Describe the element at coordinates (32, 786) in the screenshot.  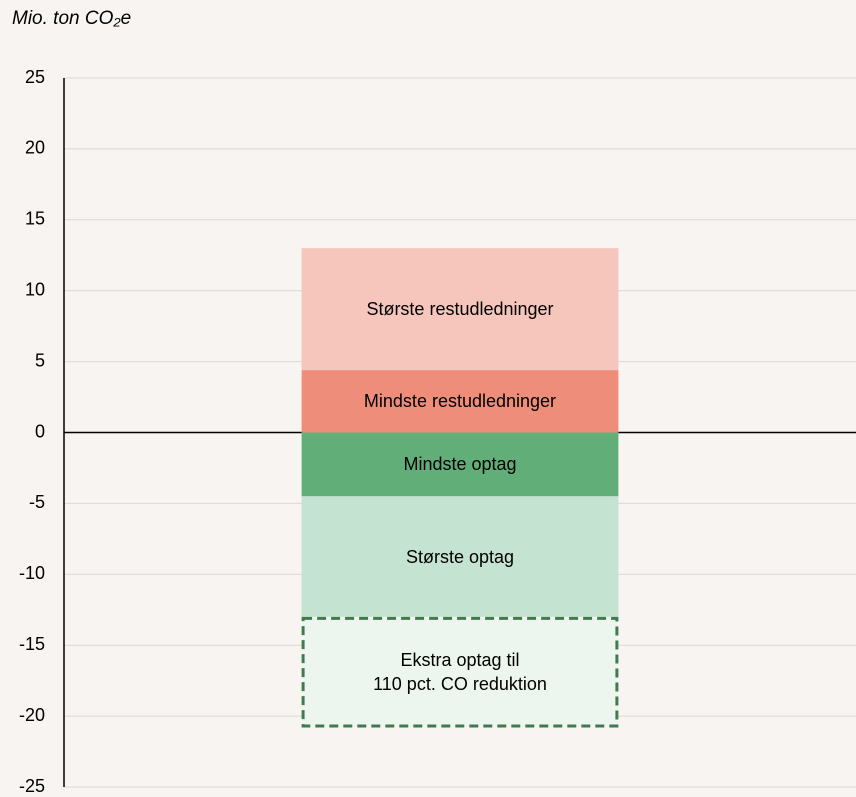
I see `y-tick-label: -25` at that location.